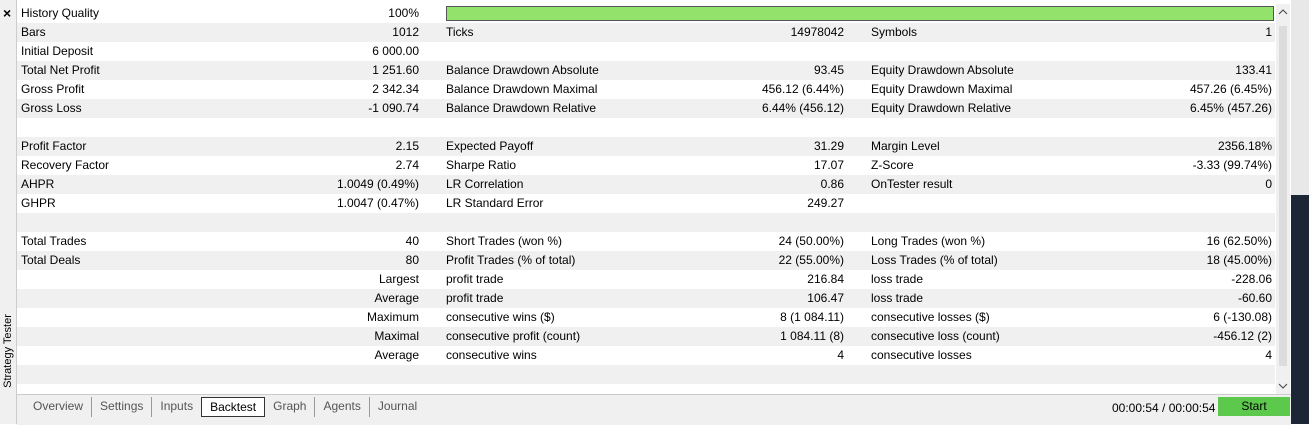 This screenshot has height=425, width=1309. I want to click on label: Expected Payoff, so click(490, 146).